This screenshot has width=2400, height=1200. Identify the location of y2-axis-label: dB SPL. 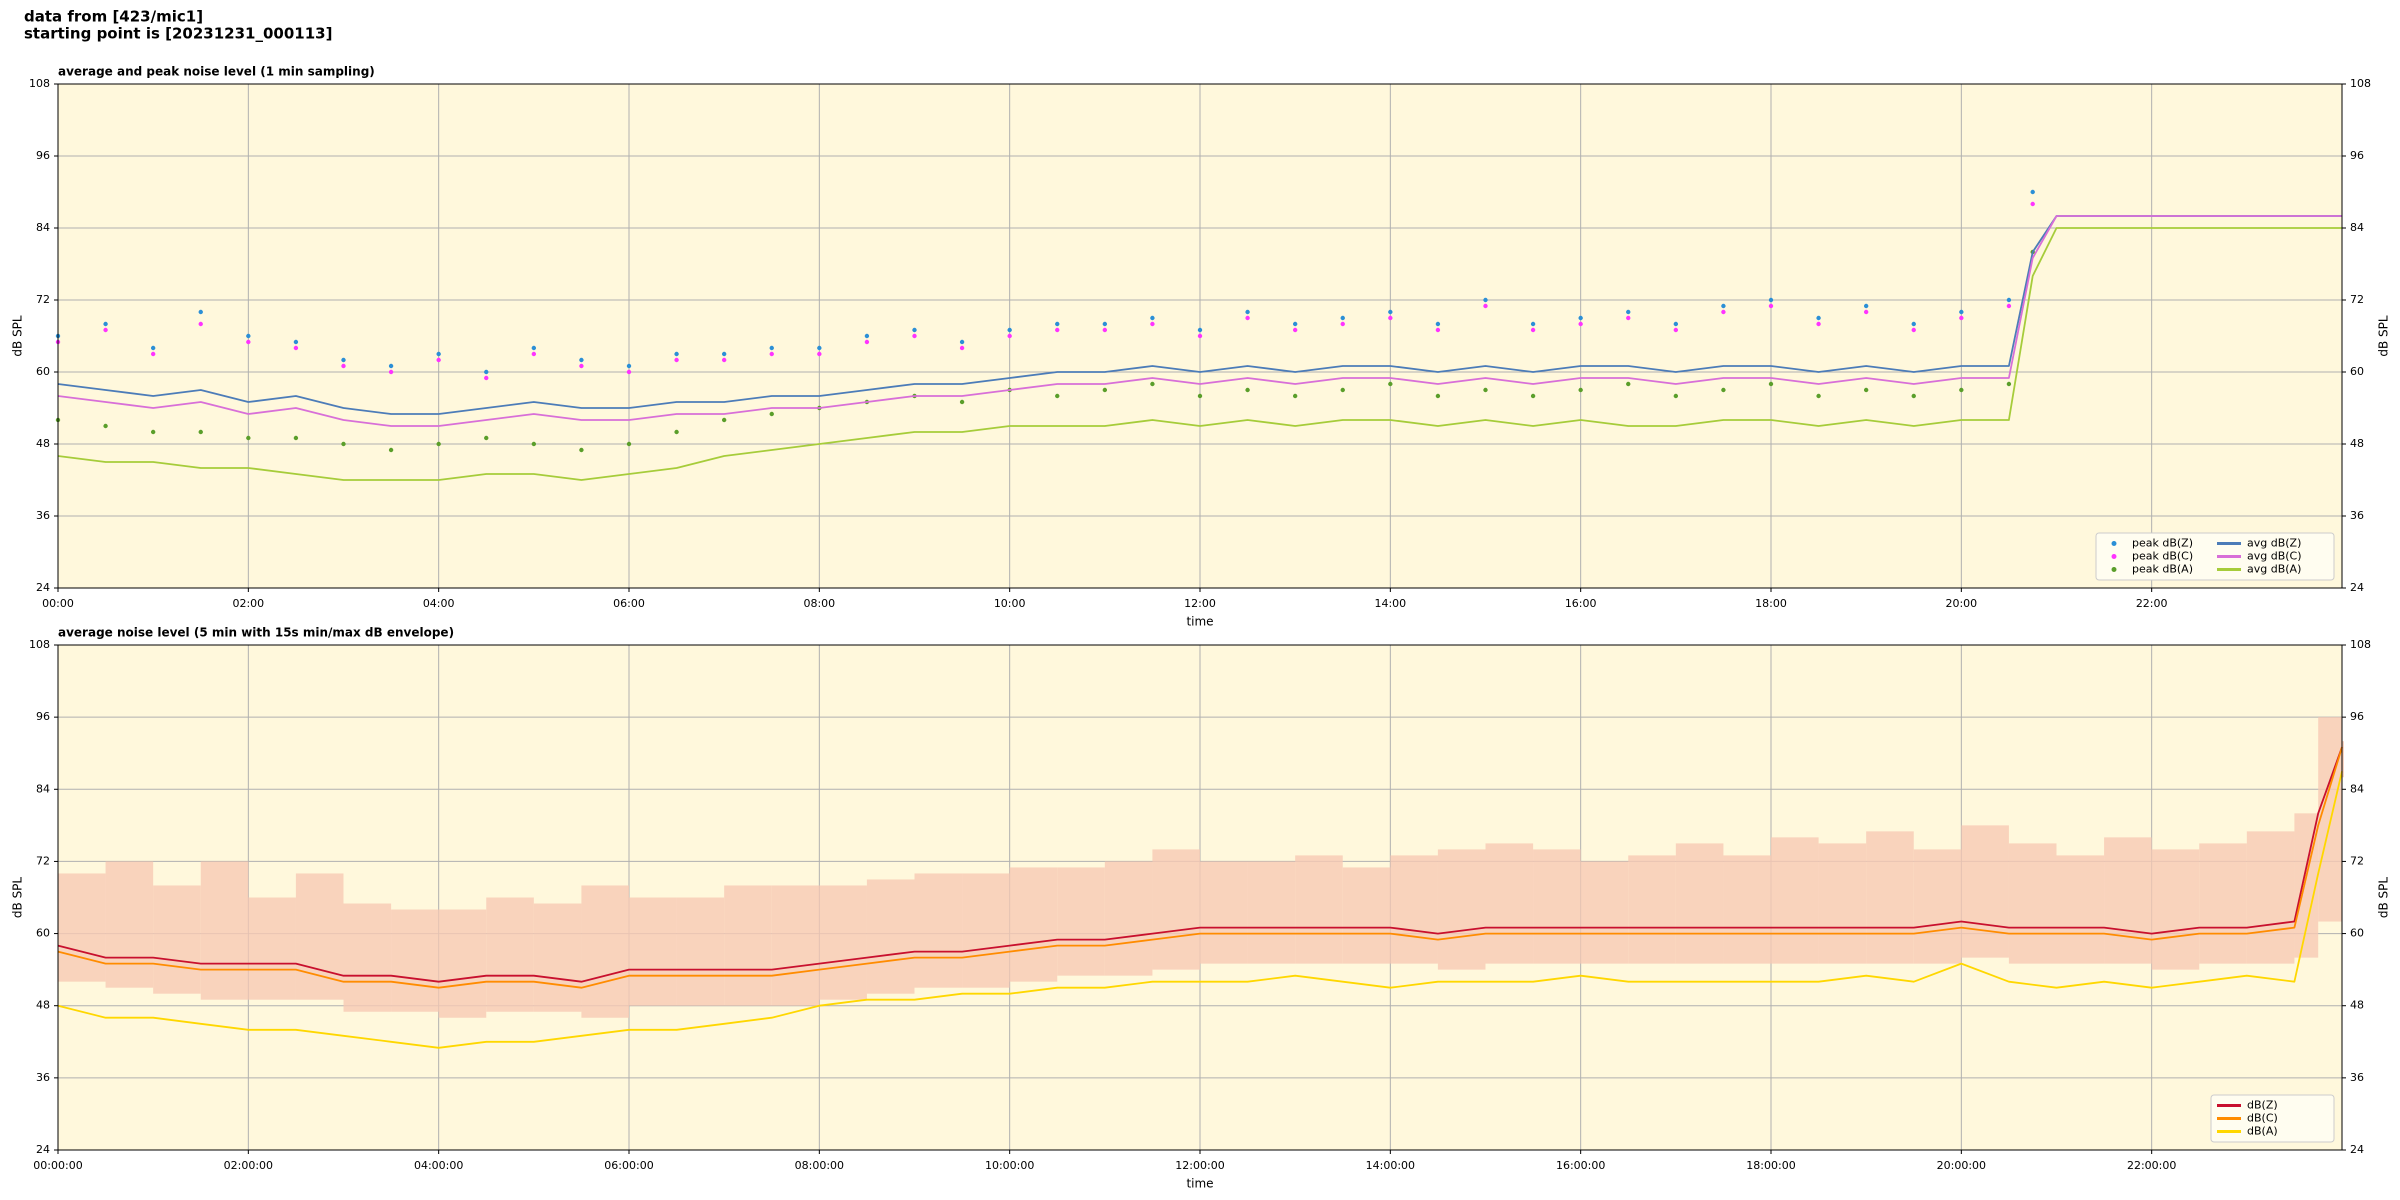
(2384, 336).